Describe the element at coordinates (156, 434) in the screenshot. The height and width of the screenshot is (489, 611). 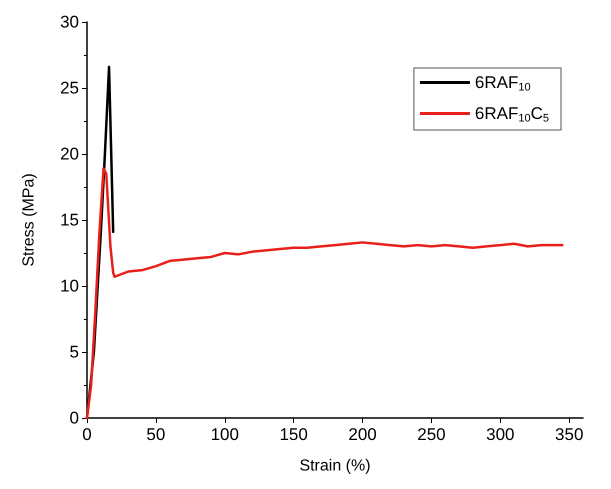
I see `x-tick-label: 50` at that location.